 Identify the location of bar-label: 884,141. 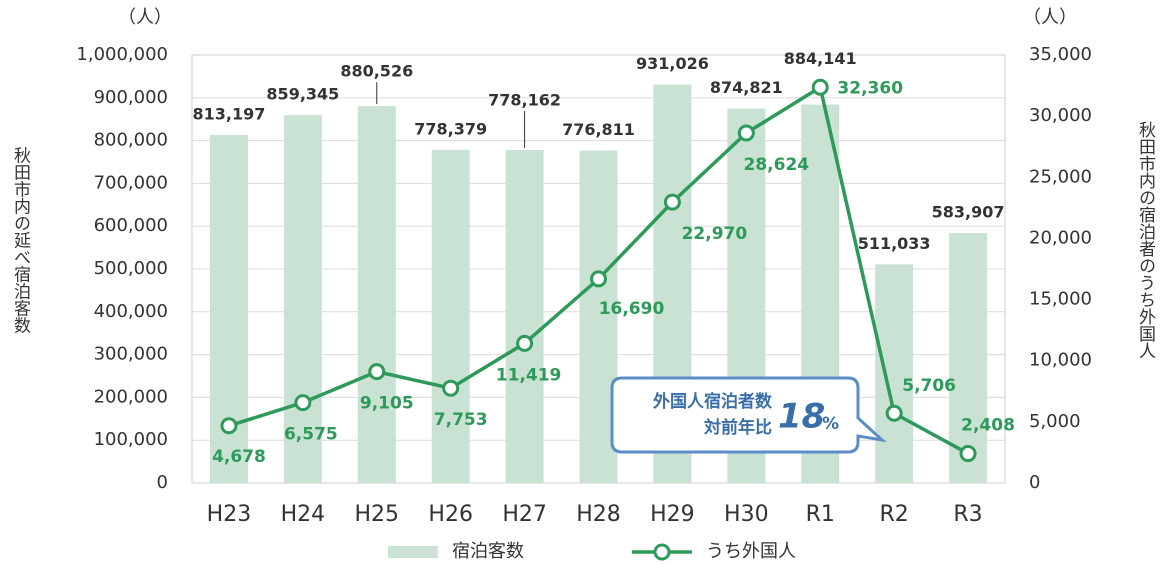
(820, 58).